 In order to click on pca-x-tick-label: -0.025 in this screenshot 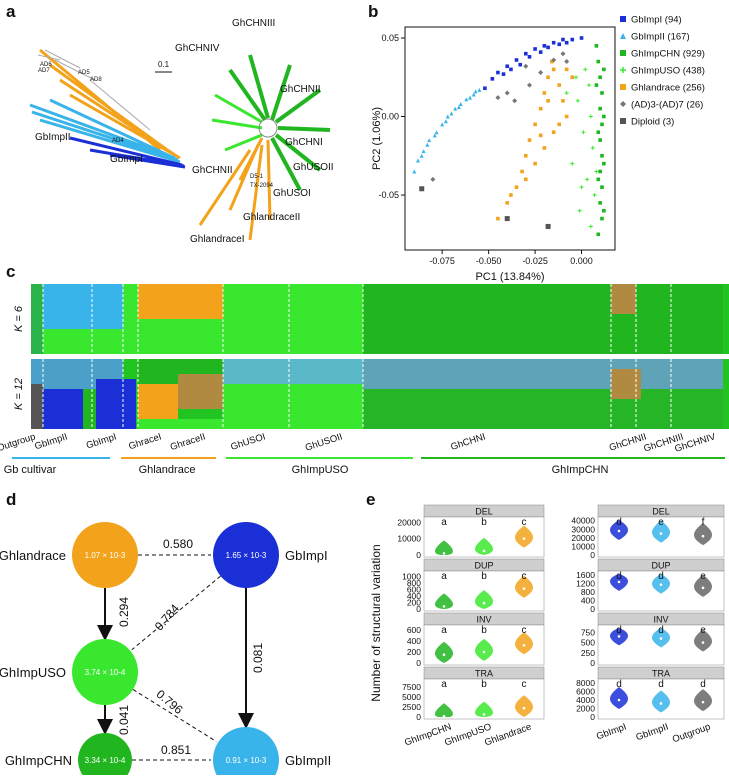, I will do `click(535, 261)`.